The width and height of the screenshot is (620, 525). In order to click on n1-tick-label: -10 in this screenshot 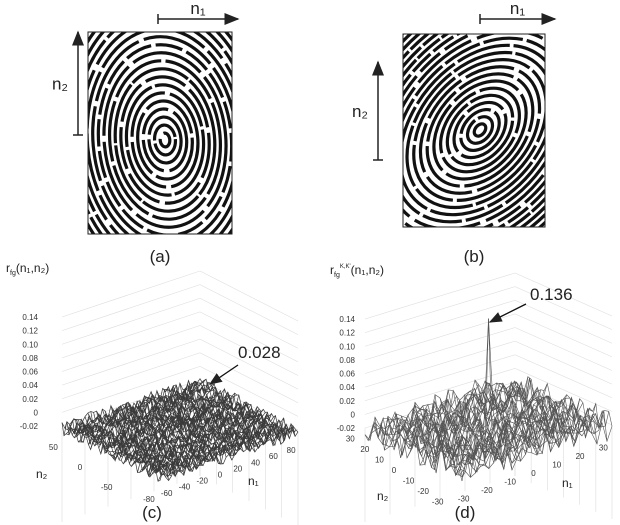, I will do `click(510, 482)`.